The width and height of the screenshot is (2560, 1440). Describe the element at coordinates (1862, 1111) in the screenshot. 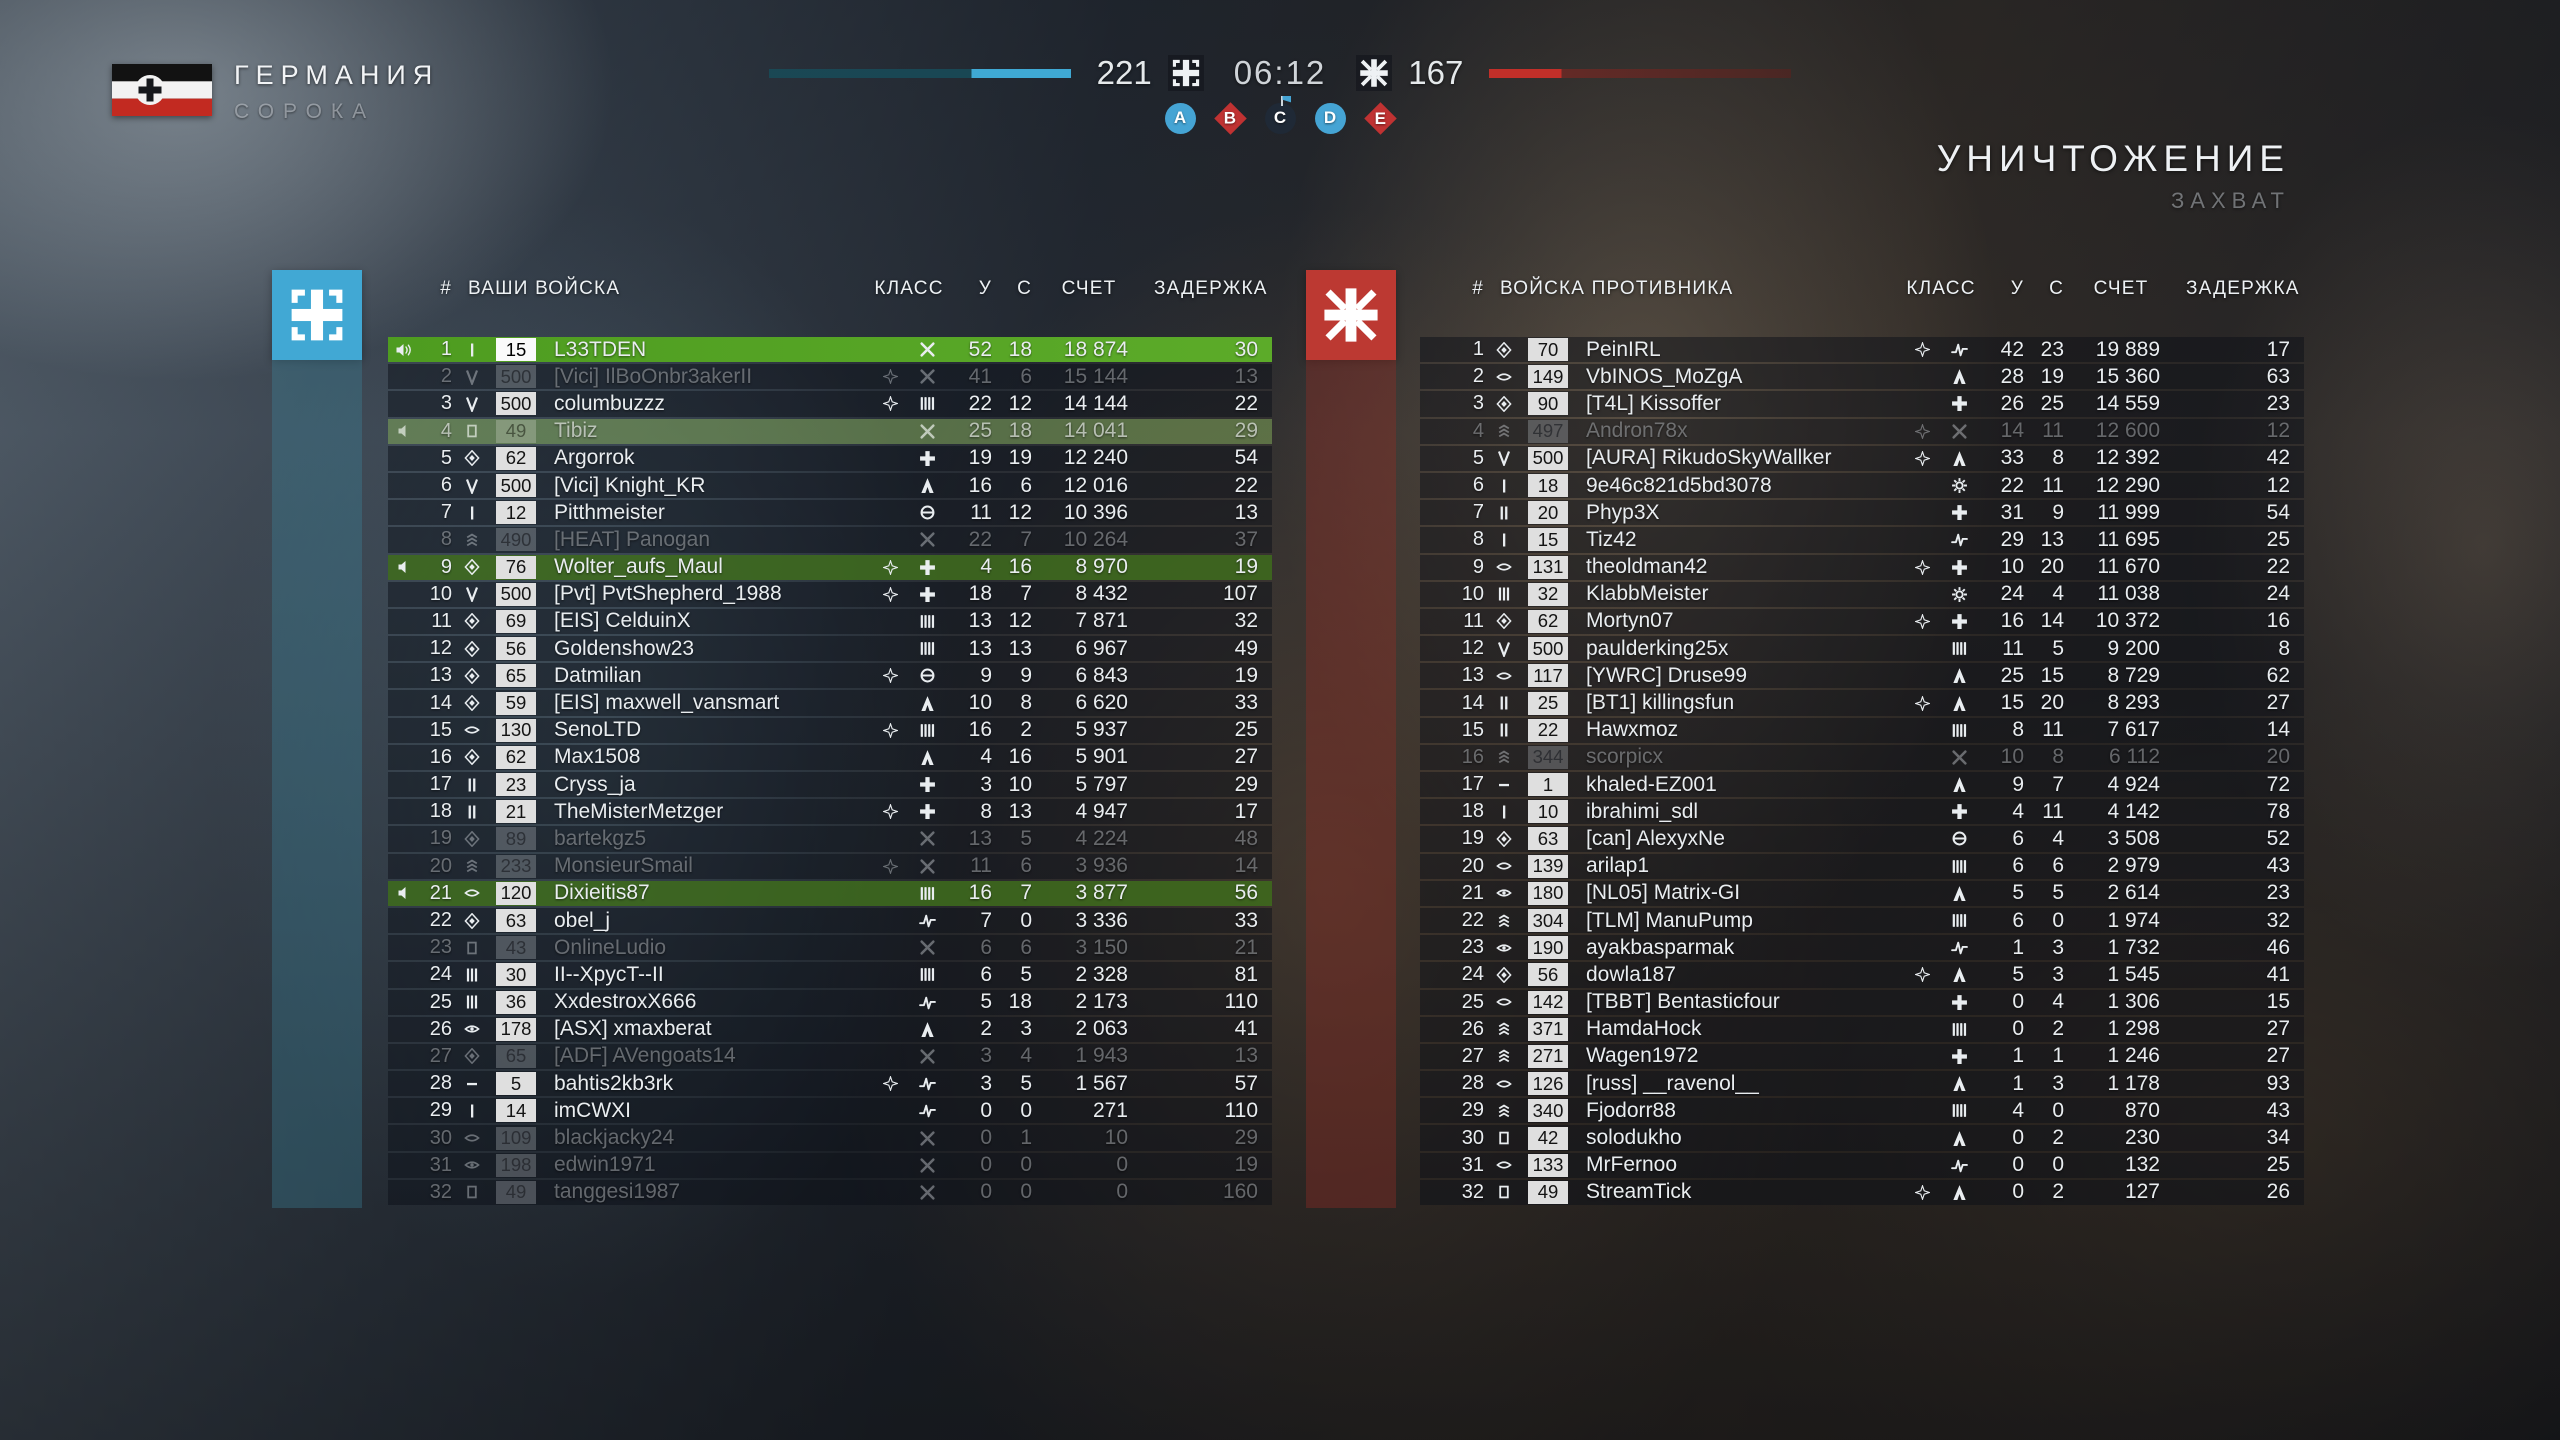

I see `player-row: 29 340 Fjodorr88 4 0 870 43` at that location.